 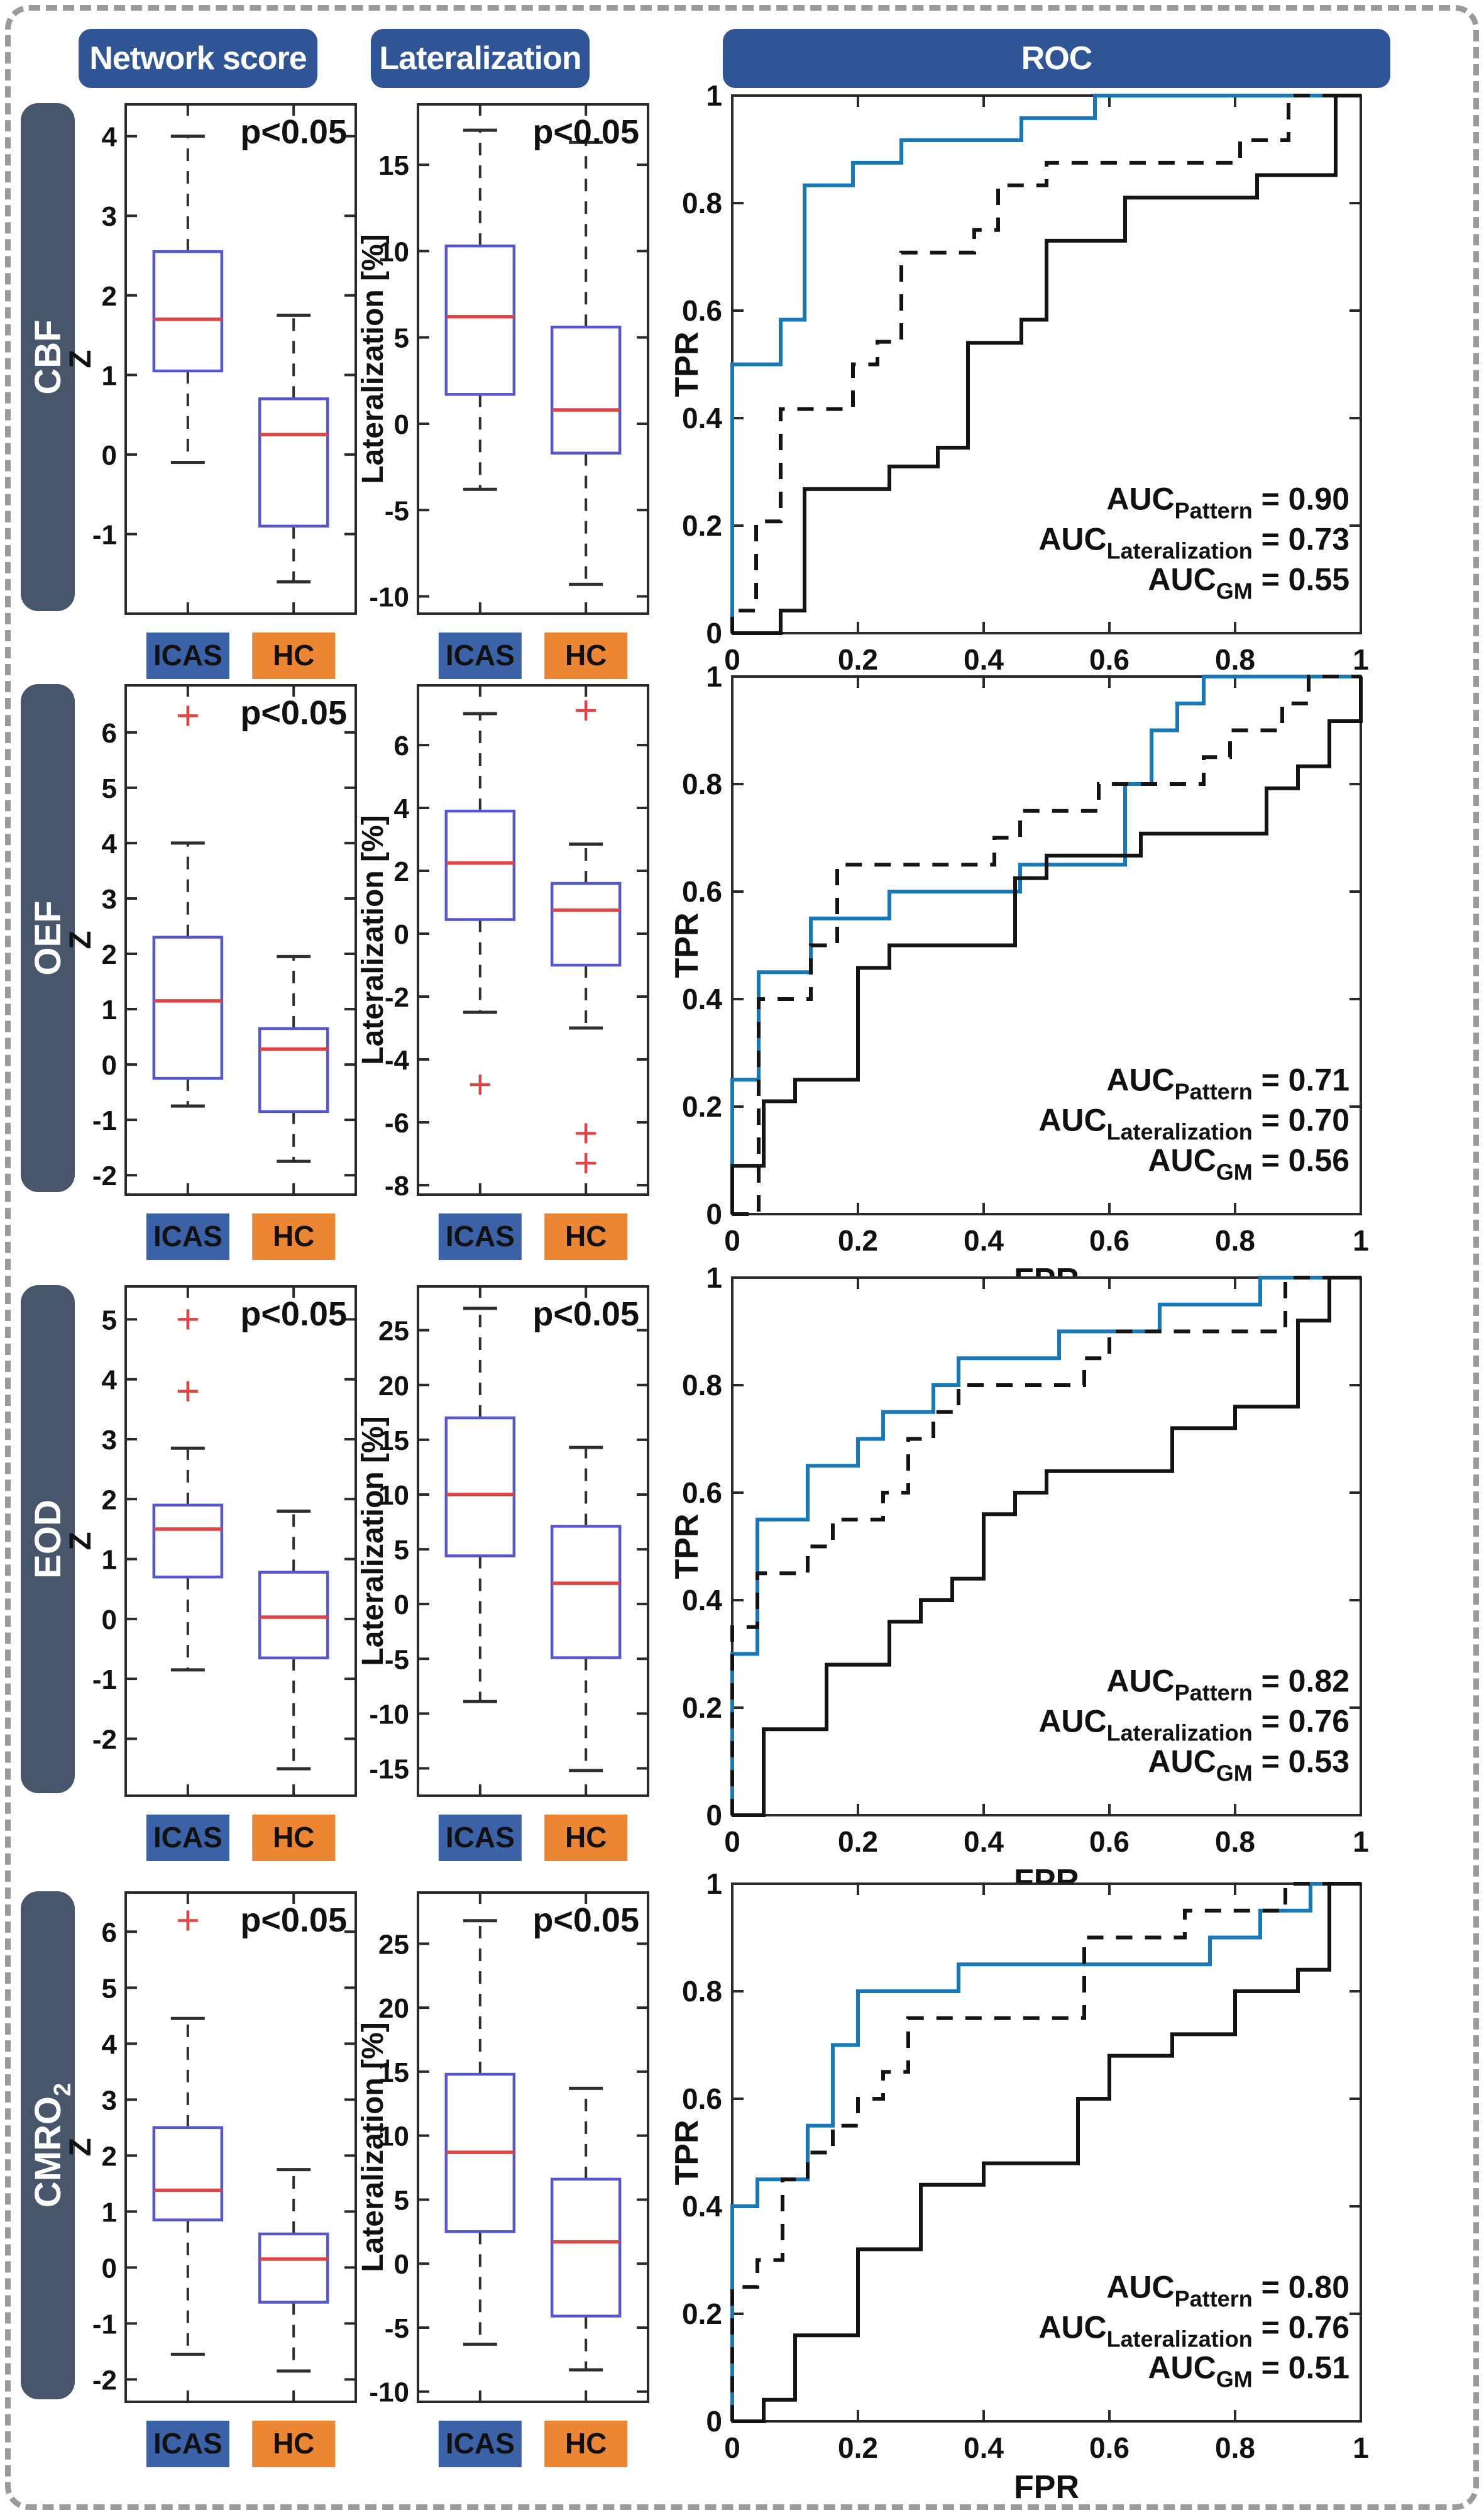 I want to click on row-label-text: CMRO2, so click(x=52, y=2146).